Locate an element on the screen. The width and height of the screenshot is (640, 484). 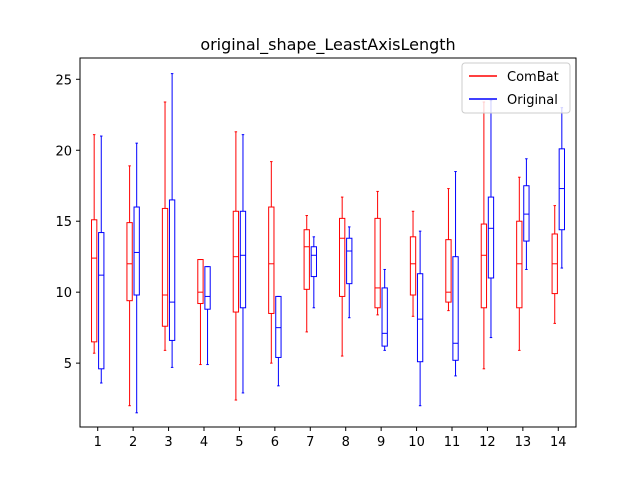
x-tick-label: 9 is located at coordinates (381, 442).